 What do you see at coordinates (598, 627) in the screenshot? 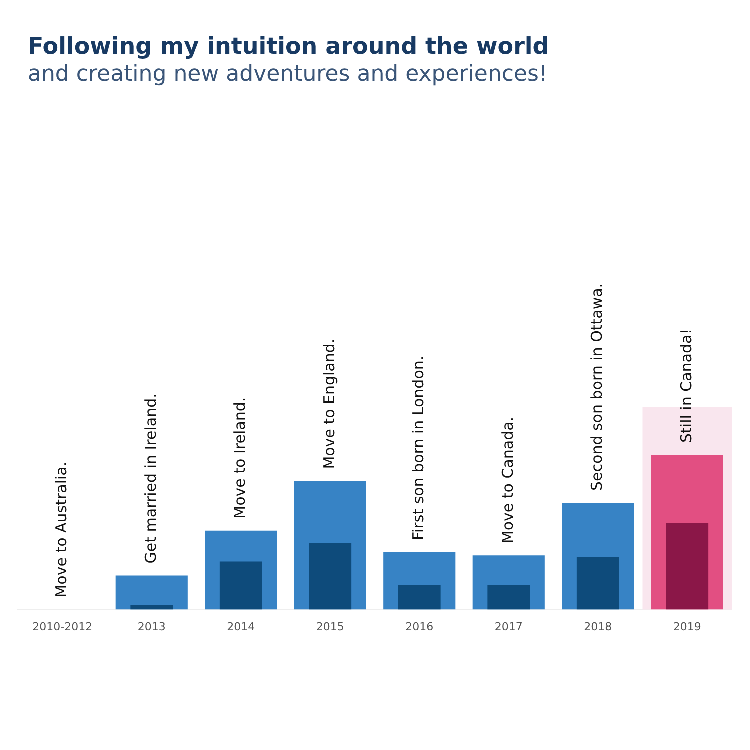
I see `x-tick-label: 2018` at bounding box center [598, 627].